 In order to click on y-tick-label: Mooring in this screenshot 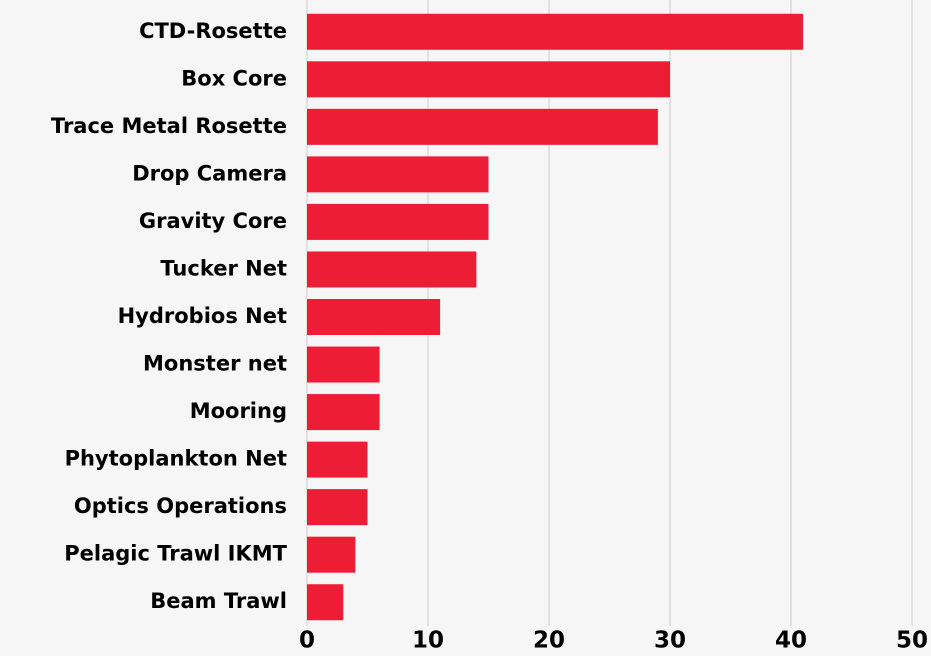, I will do `click(238, 411)`.